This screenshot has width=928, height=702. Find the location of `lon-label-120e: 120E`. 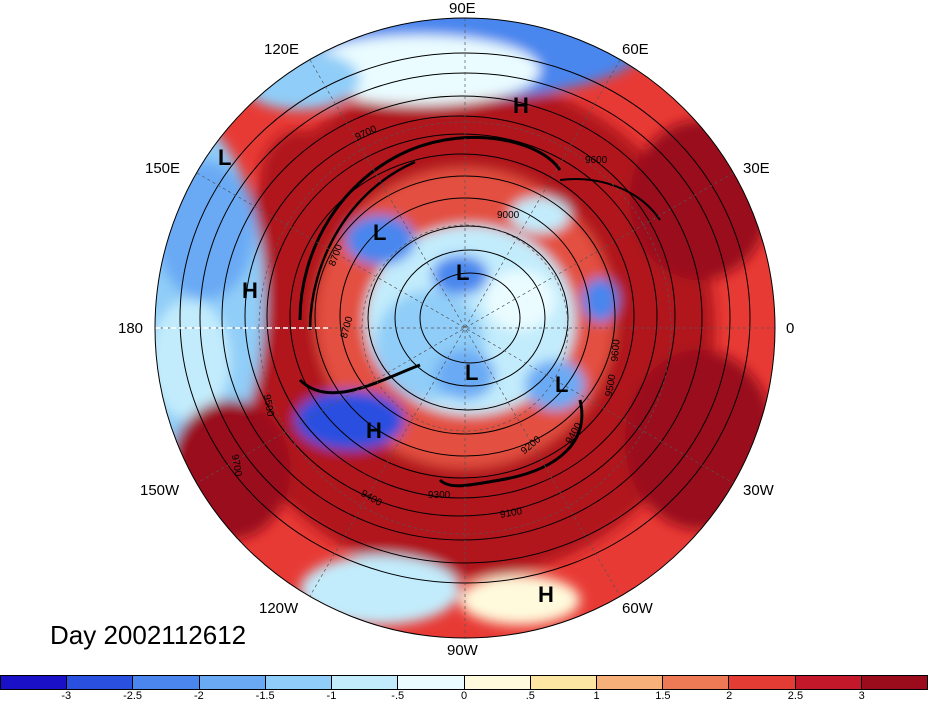

lon-label-120e: 120E is located at coordinates (282, 49).